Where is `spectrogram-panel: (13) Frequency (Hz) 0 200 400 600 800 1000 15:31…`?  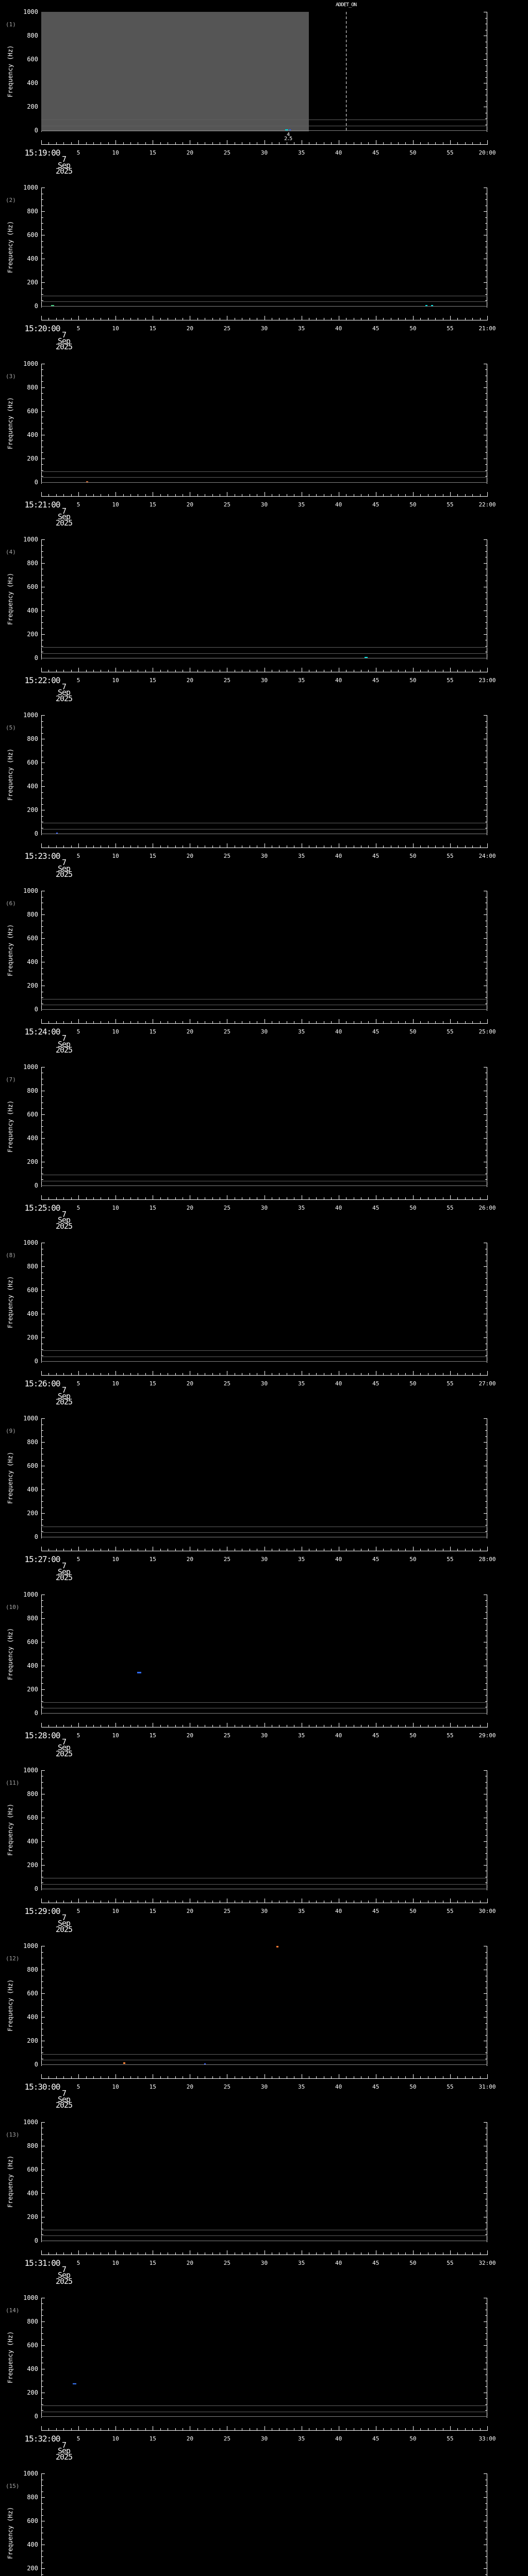 spectrogram-panel: (13) Frequency (Hz) 0 200 400 600 800 1000 15:31… is located at coordinates (264, 2198).